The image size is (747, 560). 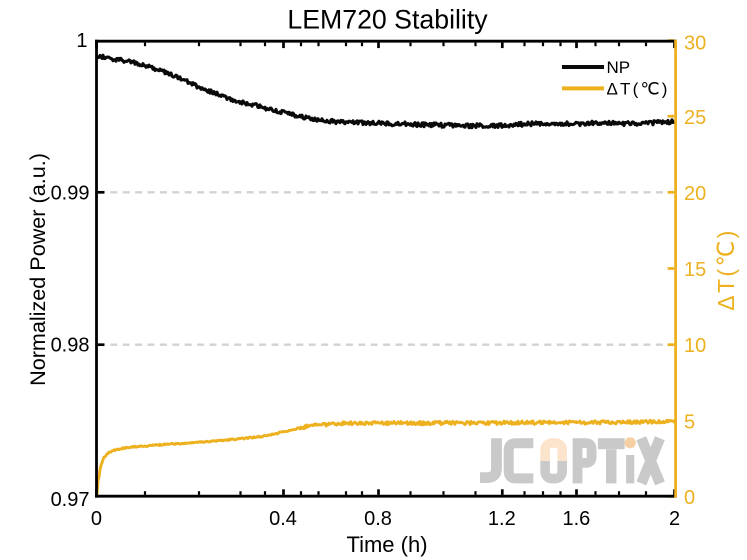 What do you see at coordinates (70, 500) in the screenshot?
I see `svg-text: 0.97` at bounding box center [70, 500].